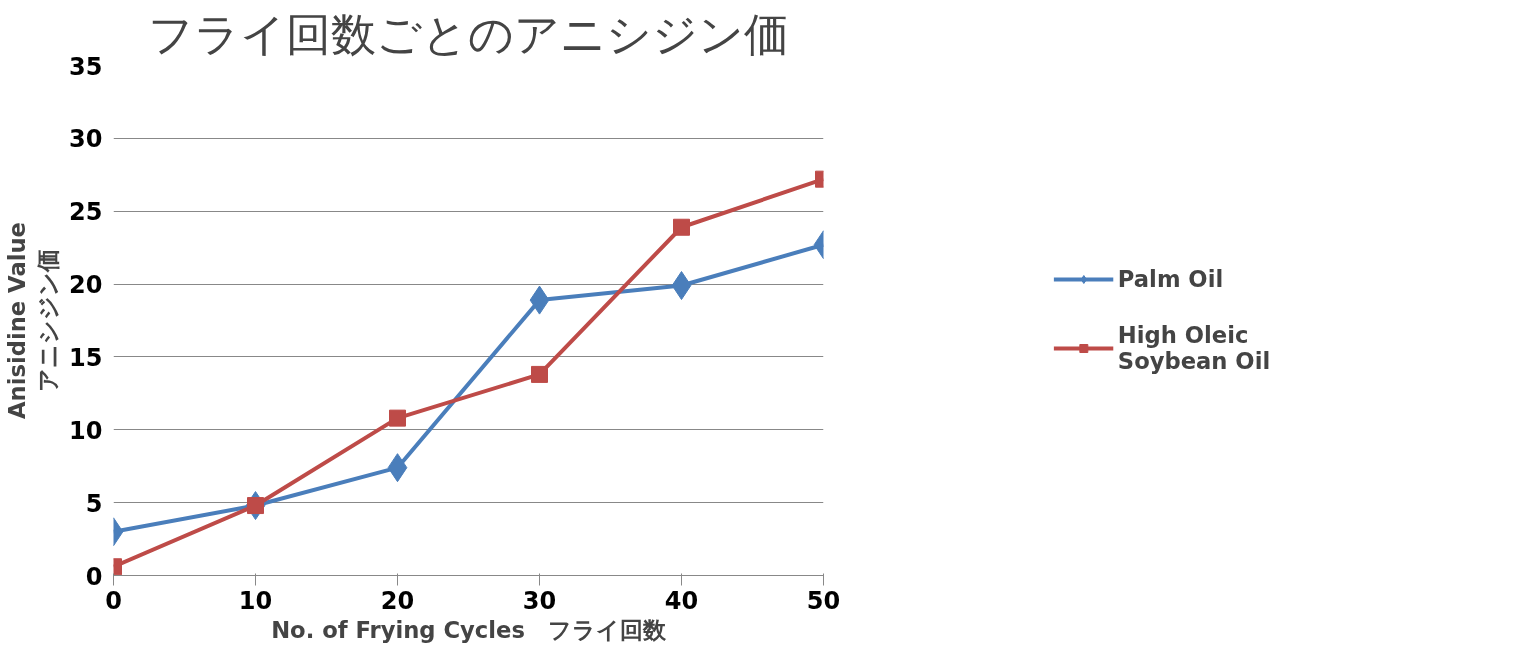 The width and height of the screenshot is (1514, 654). I want to click on x-tick-label: 20, so click(397, 600).